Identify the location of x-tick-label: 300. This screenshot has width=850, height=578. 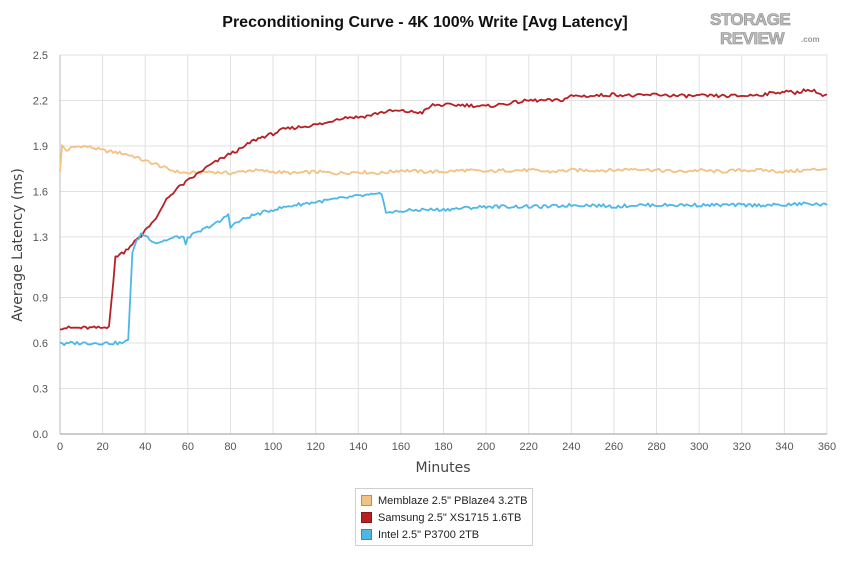
(699, 447).